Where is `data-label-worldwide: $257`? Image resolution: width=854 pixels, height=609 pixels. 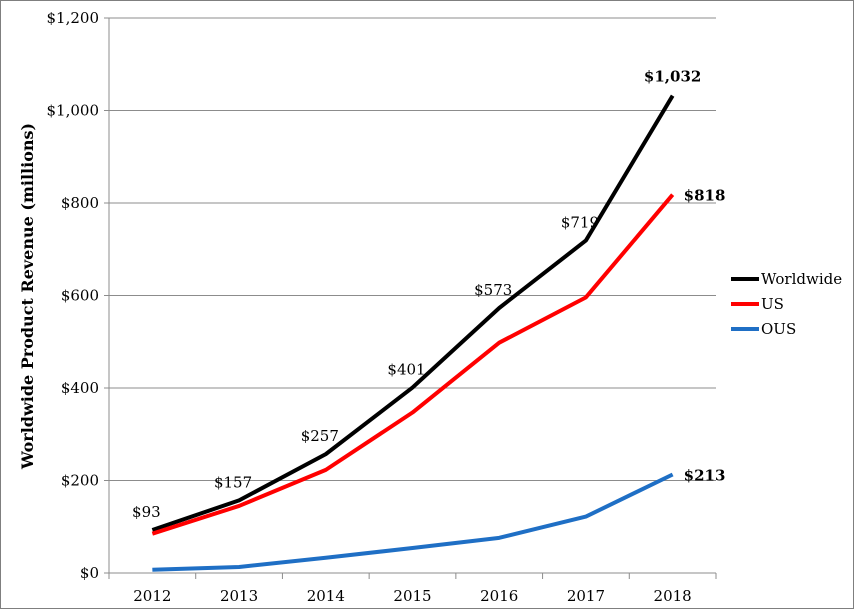
data-label-worldwide: $257 is located at coordinates (320, 436).